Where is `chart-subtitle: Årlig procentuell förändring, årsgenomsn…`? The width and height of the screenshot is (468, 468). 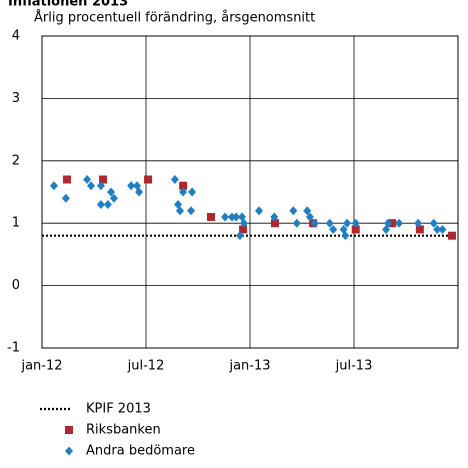 chart-subtitle: Årlig procentuell förändring, årsgenomsn… is located at coordinates (174, 18).